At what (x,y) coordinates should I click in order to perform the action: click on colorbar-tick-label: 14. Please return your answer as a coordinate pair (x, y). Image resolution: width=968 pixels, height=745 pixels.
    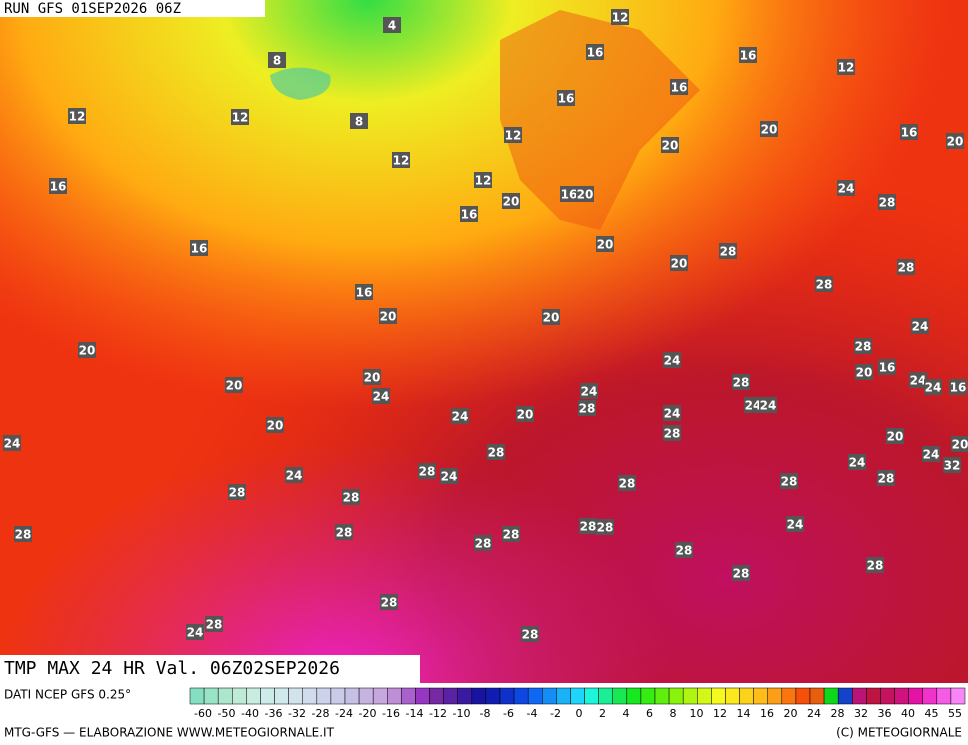
    Looking at the image, I should click on (744, 713).